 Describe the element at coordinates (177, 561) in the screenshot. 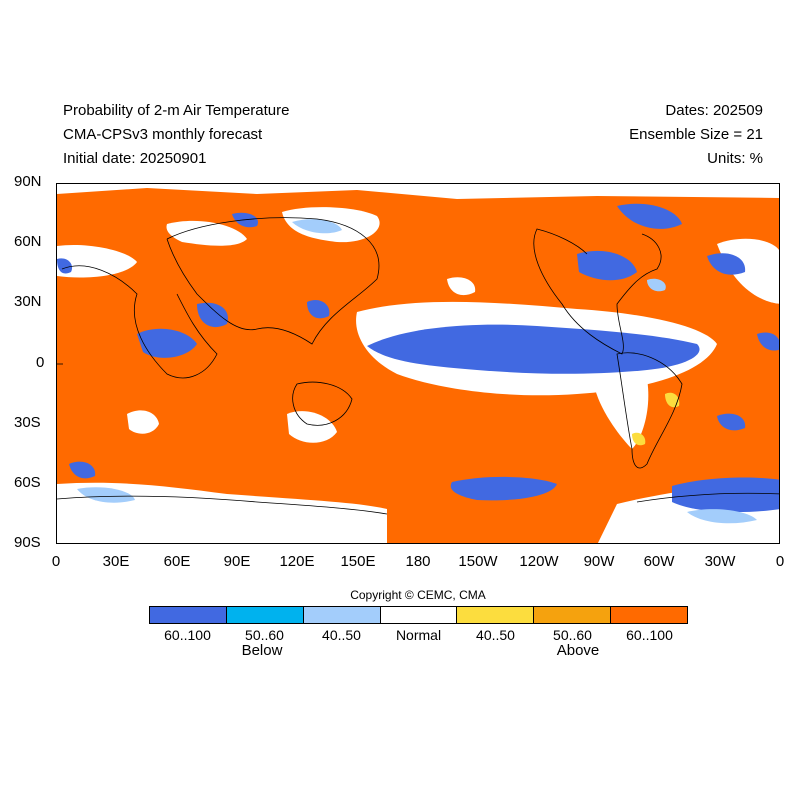

I see `x-tick-label: 60E` at that location.